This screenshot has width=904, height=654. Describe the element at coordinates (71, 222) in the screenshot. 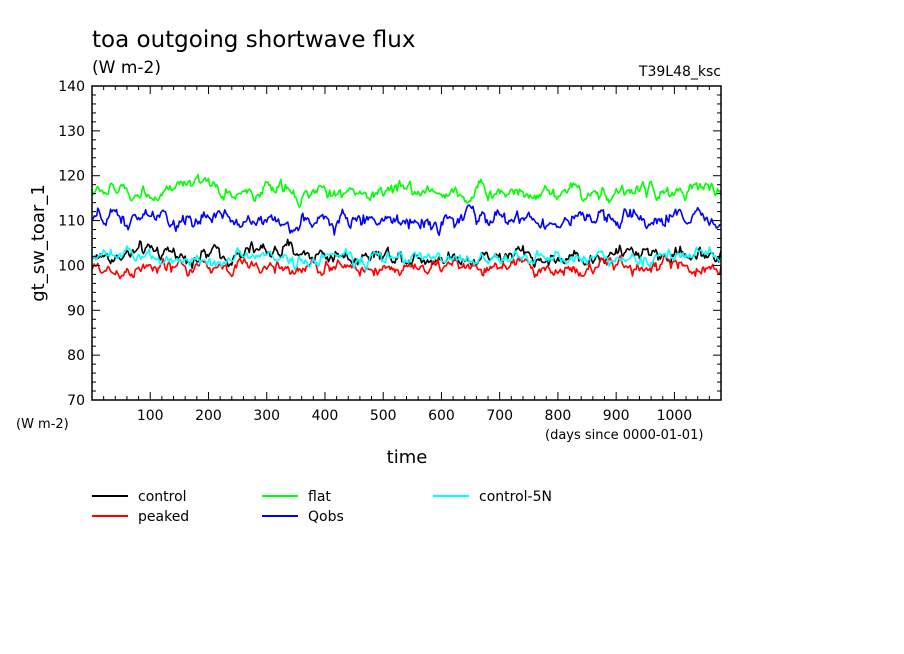

I see `y-tick-label: 110` at that location.